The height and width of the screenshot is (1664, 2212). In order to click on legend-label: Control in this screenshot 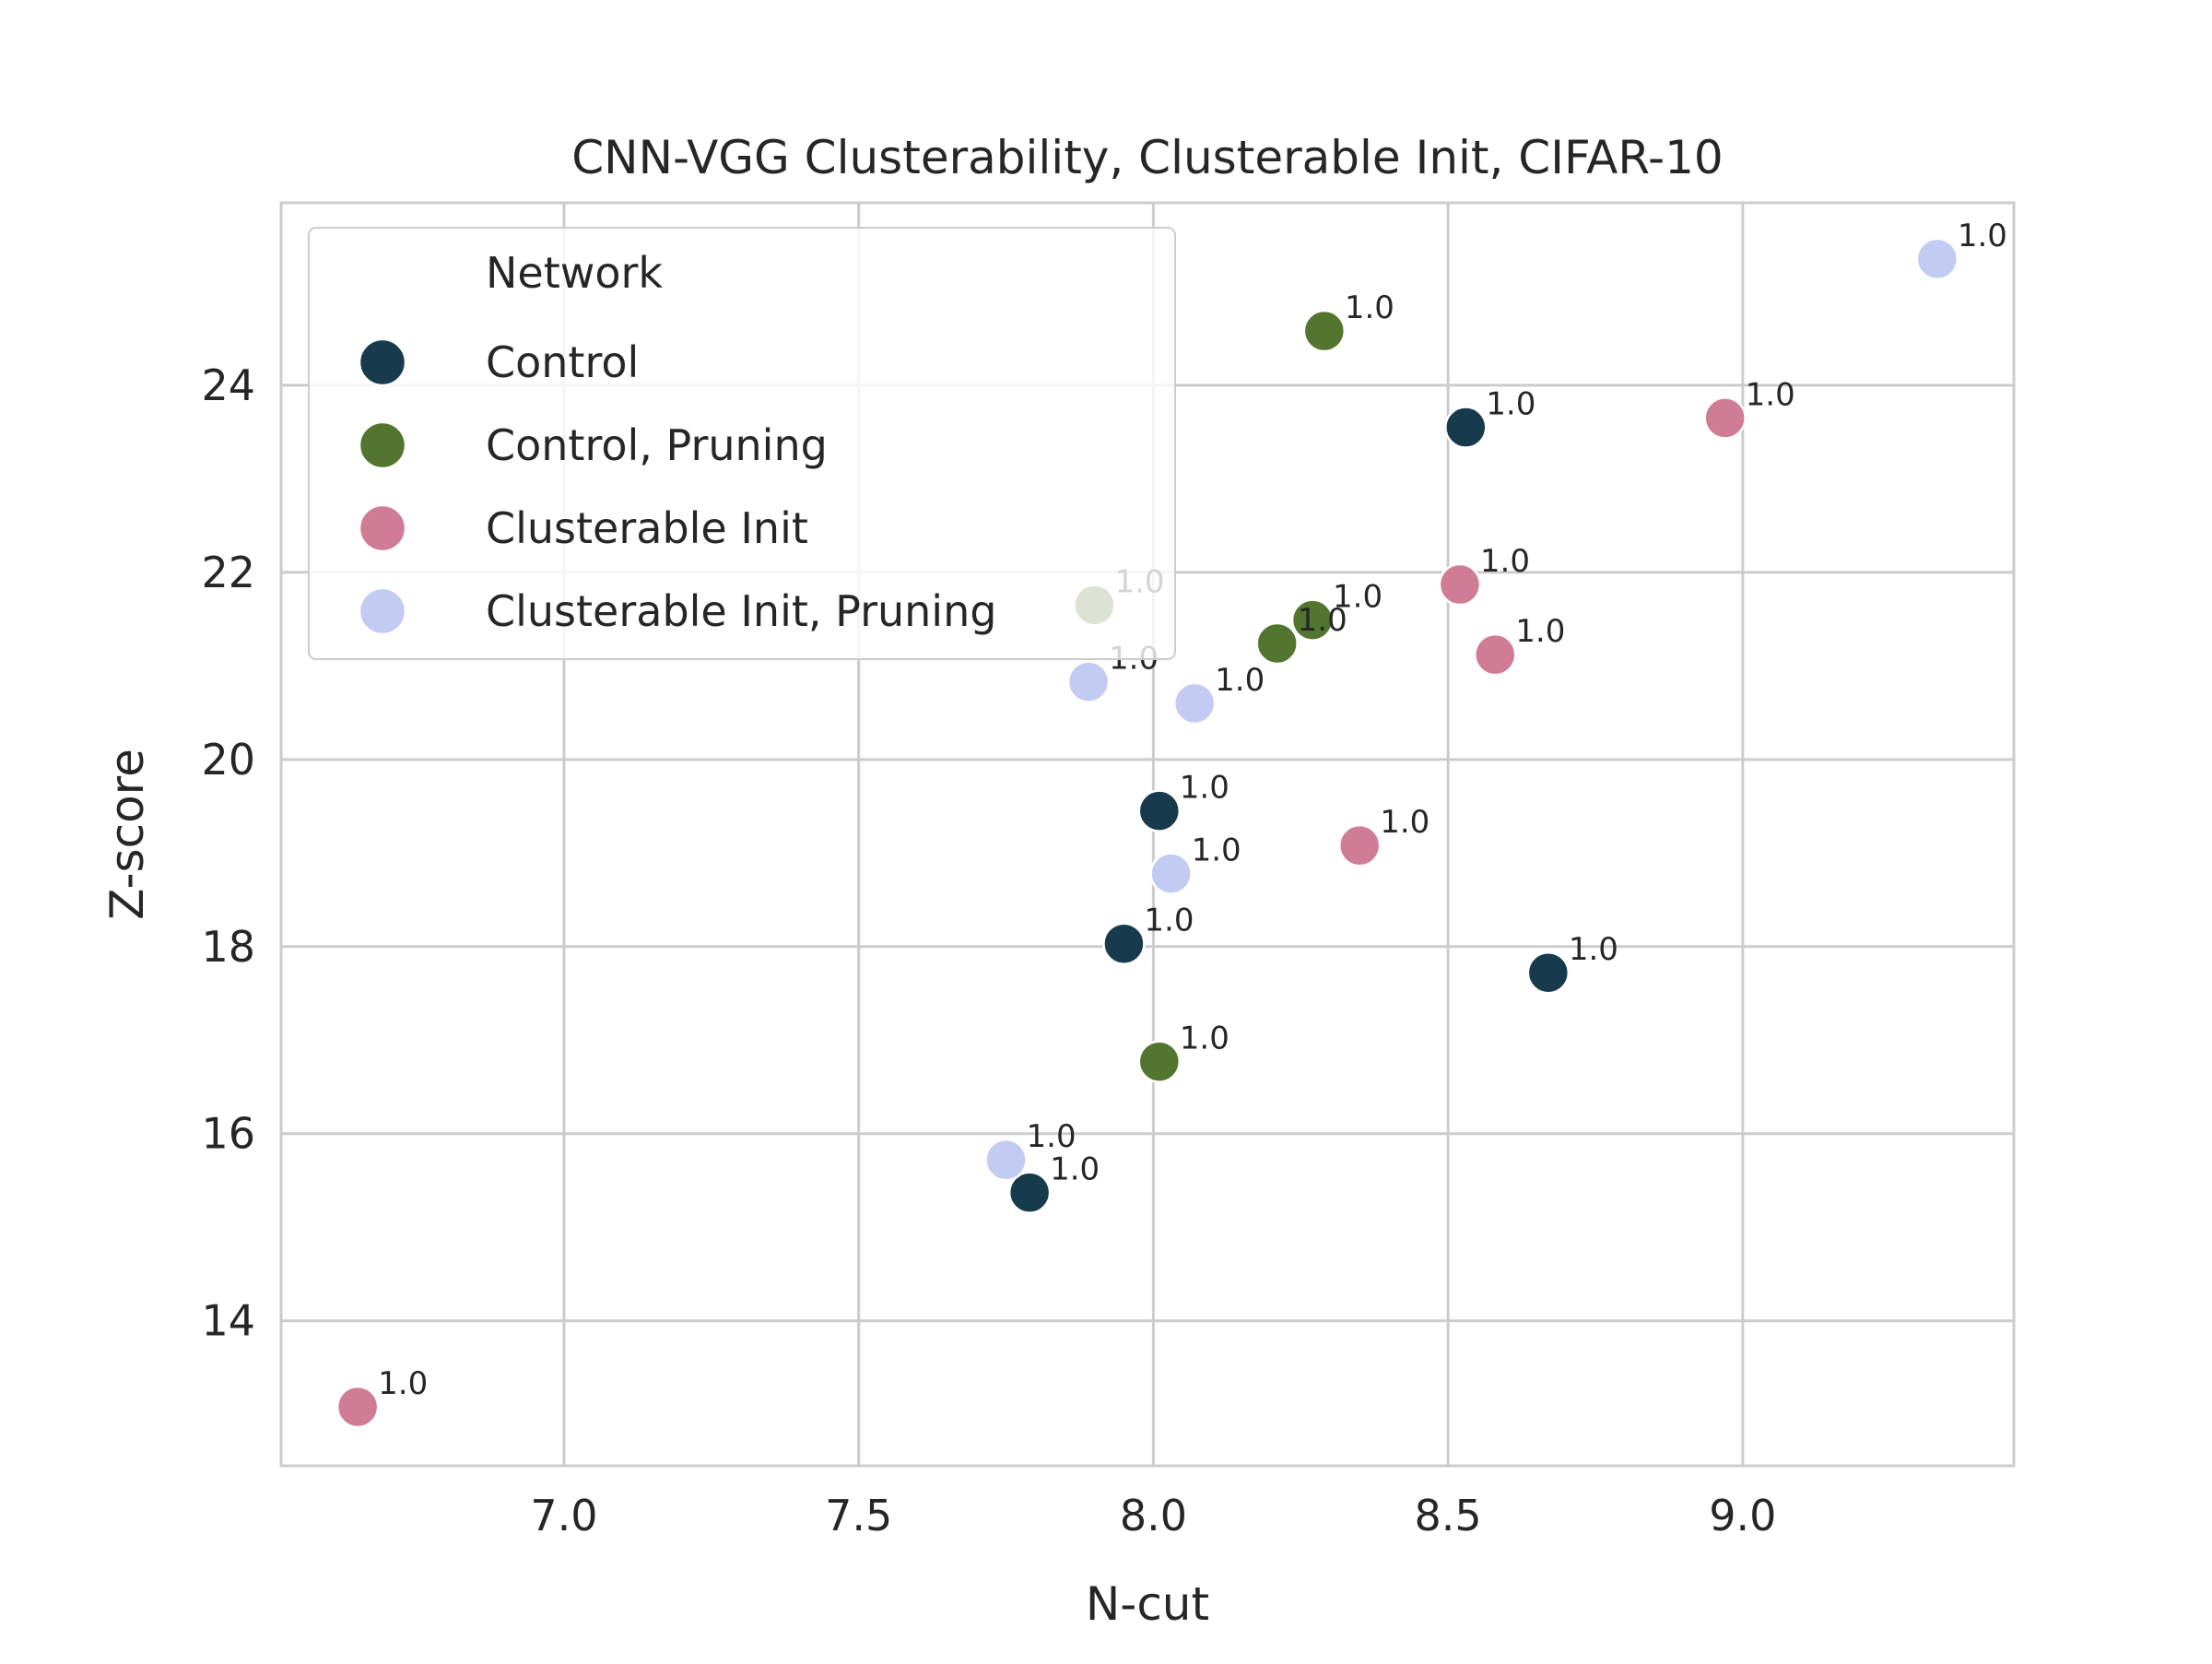, I will do `click(562, 362)`.